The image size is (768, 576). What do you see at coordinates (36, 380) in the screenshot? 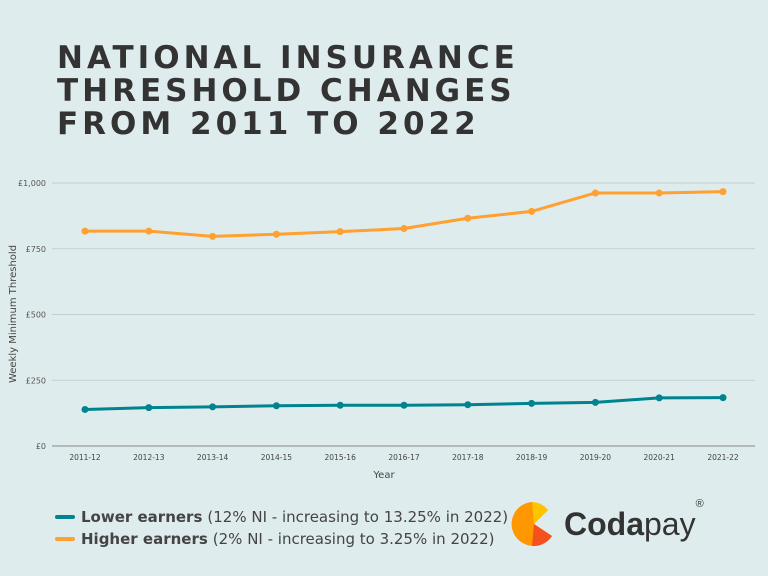
I see `y-tick-label: £250` at bounding box center [36, 380].